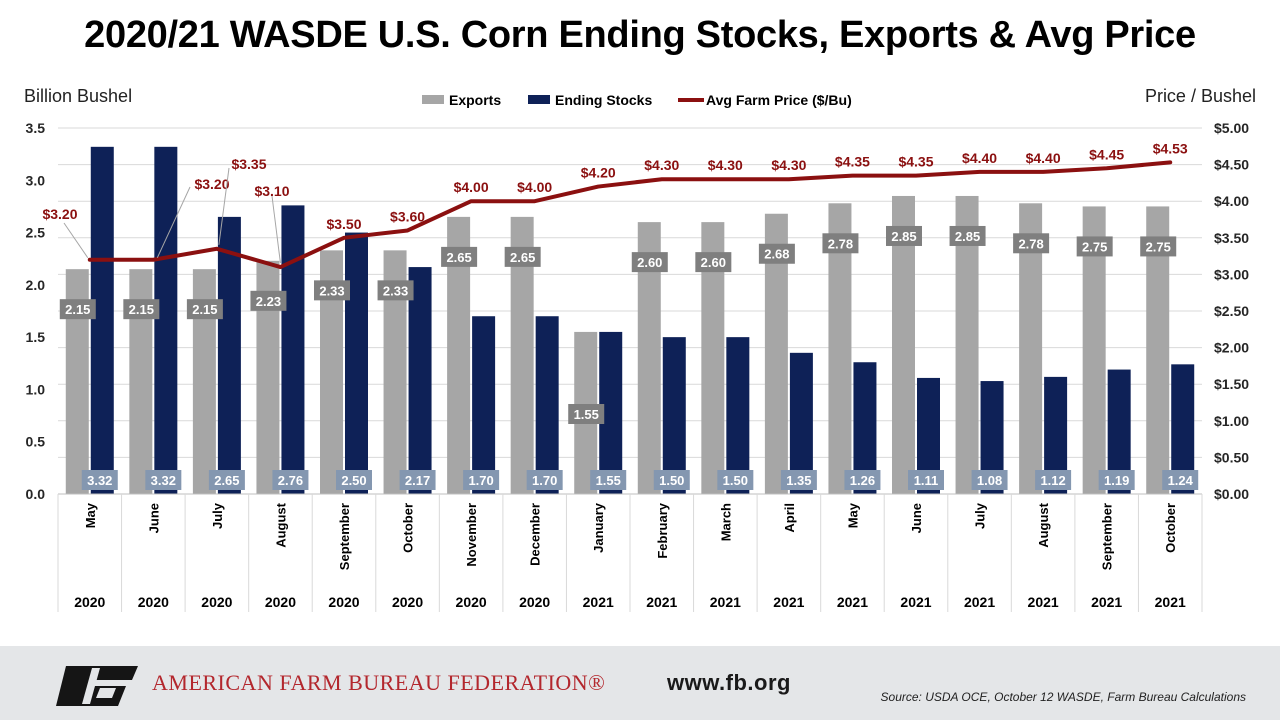 The width and height of the screenshot is (1280, 720). I want to click on organization-name: AMERICAN FARM BUREAU FEDERATION®, so click(379, 682).